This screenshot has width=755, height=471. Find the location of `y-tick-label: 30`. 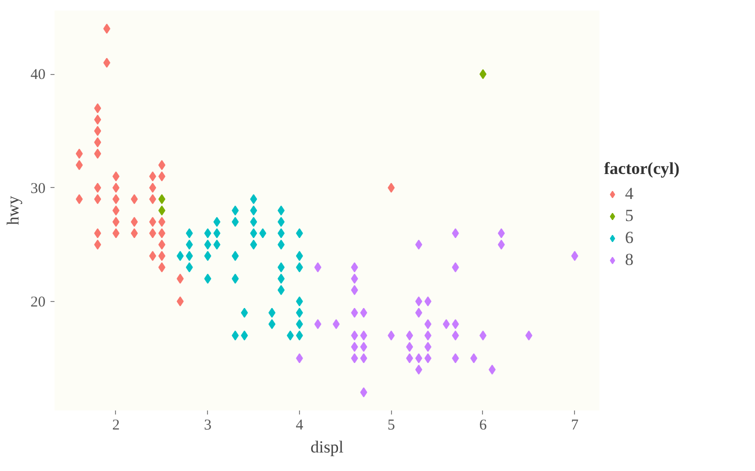

y-tick-label: 30 is located at coordinates (38, 188).